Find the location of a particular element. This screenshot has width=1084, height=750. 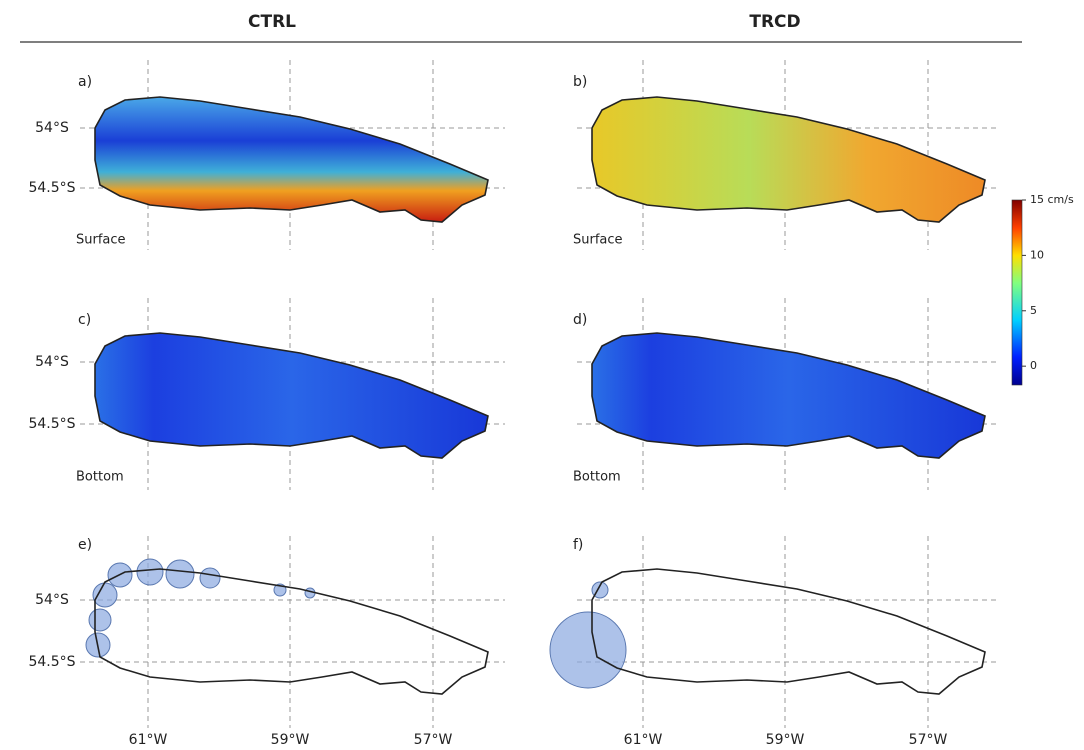

panel-label: c) is located at coordinates (84, 320).